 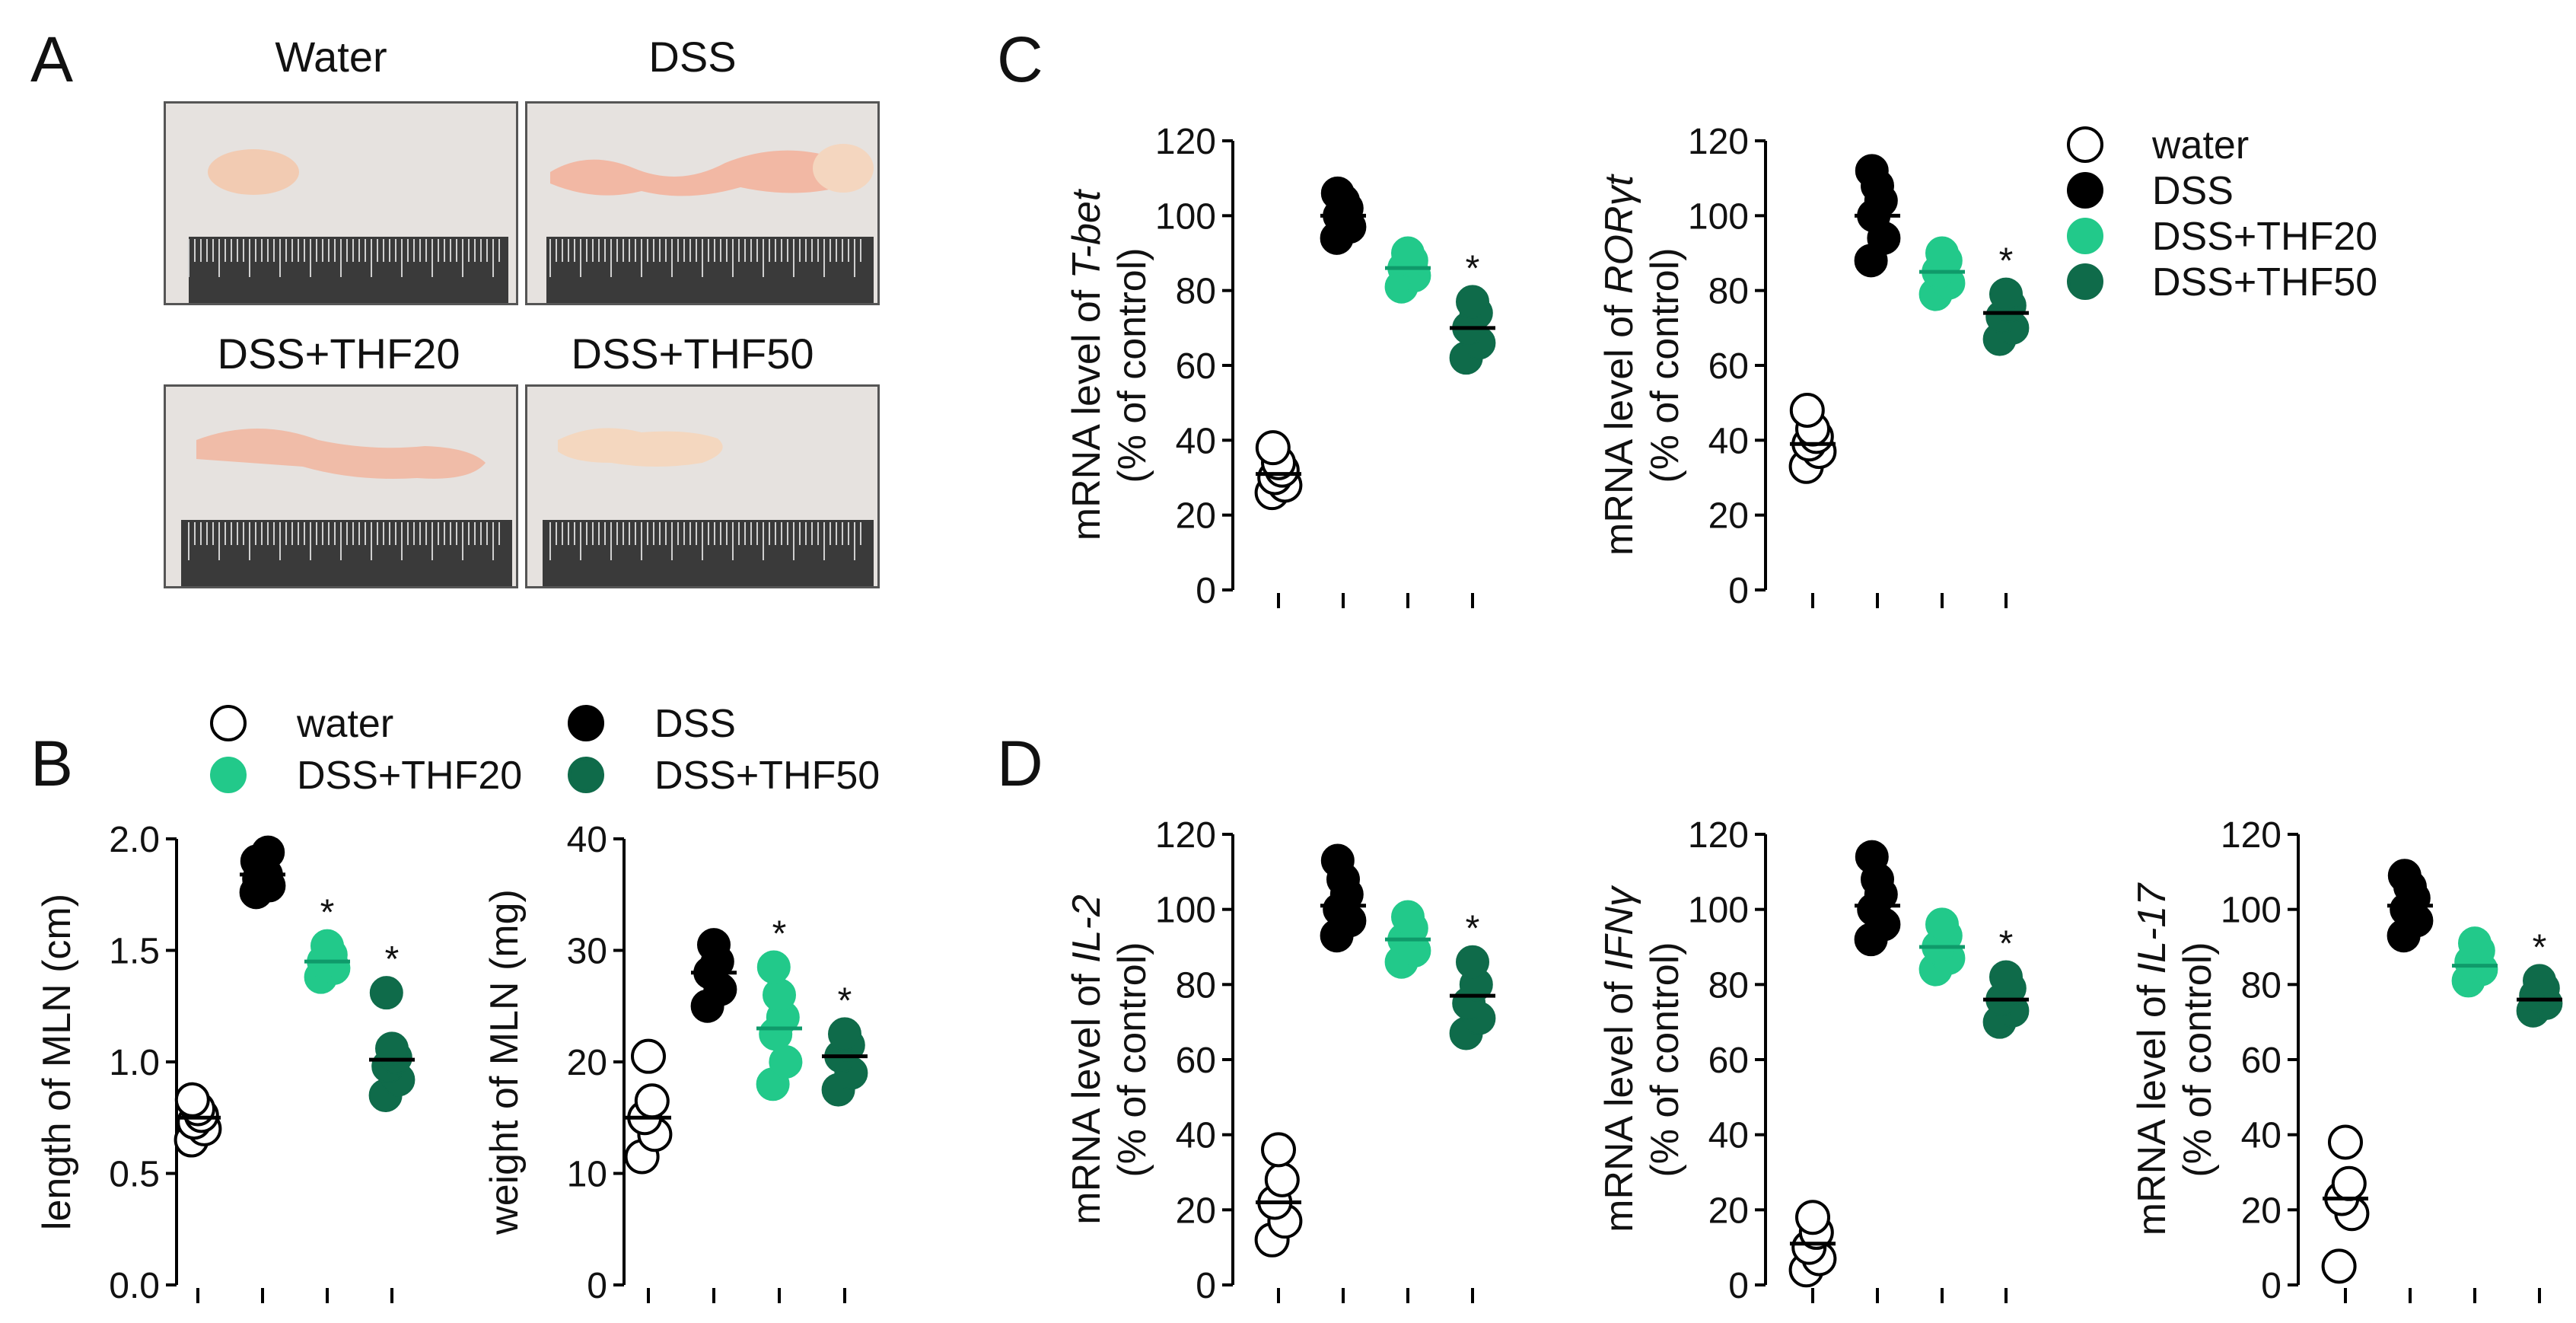 I want to click on photo-label-dss: DSS, so click(x=692, y=57).